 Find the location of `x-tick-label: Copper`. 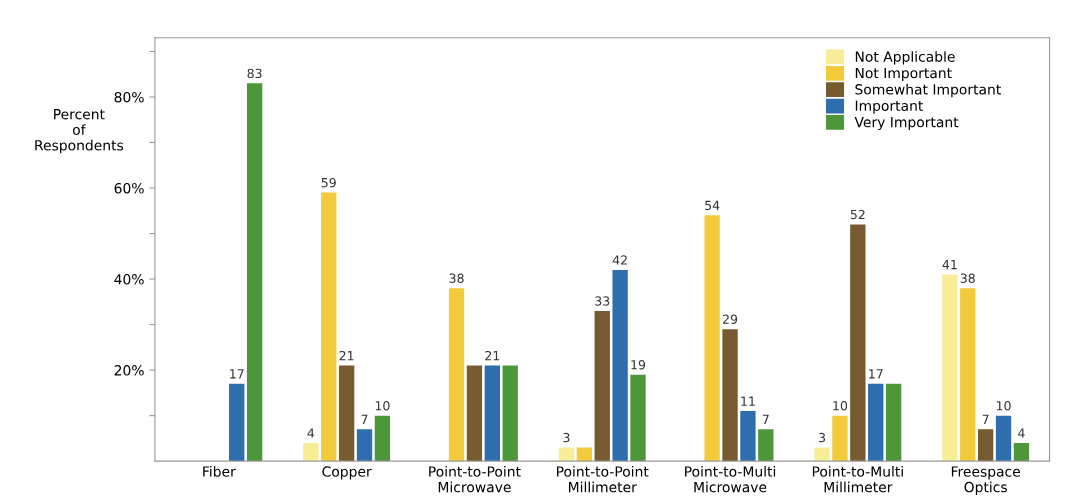

x-tick-label: Copper is located at coordinates (347, 473).